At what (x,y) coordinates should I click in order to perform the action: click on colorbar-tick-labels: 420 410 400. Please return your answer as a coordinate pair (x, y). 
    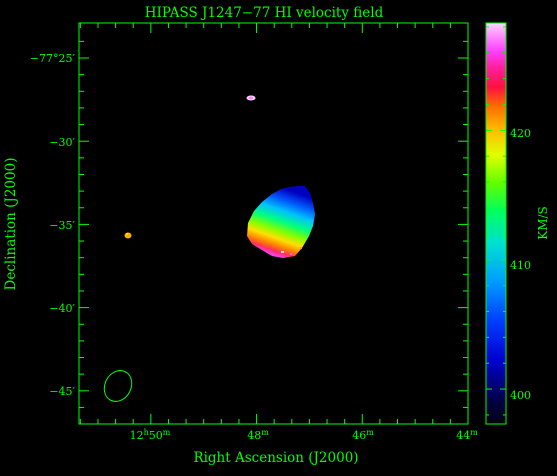
    Looking at the image, I should click on (520, 264).